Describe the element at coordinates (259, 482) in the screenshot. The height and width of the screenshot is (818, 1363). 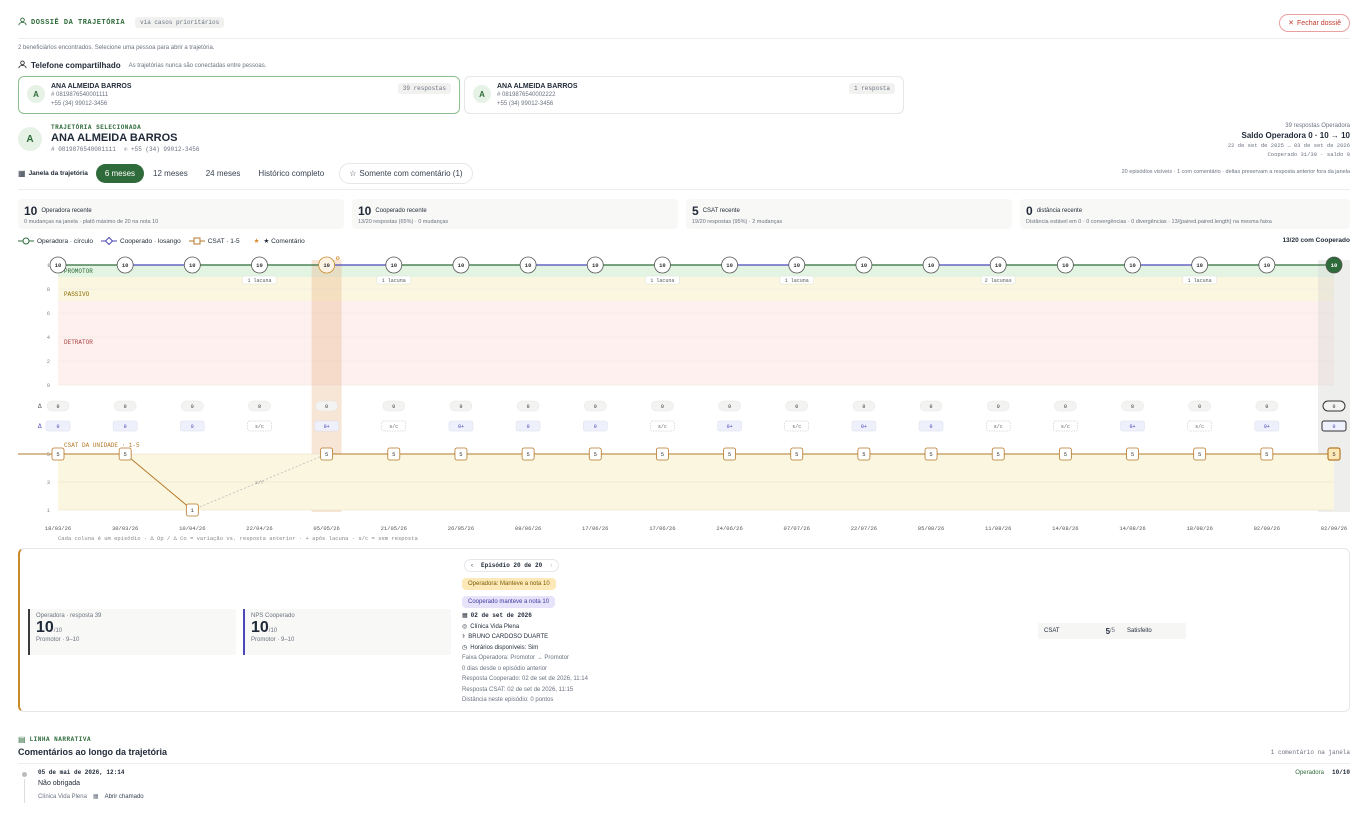
I see `csat-gap-line` at that location.